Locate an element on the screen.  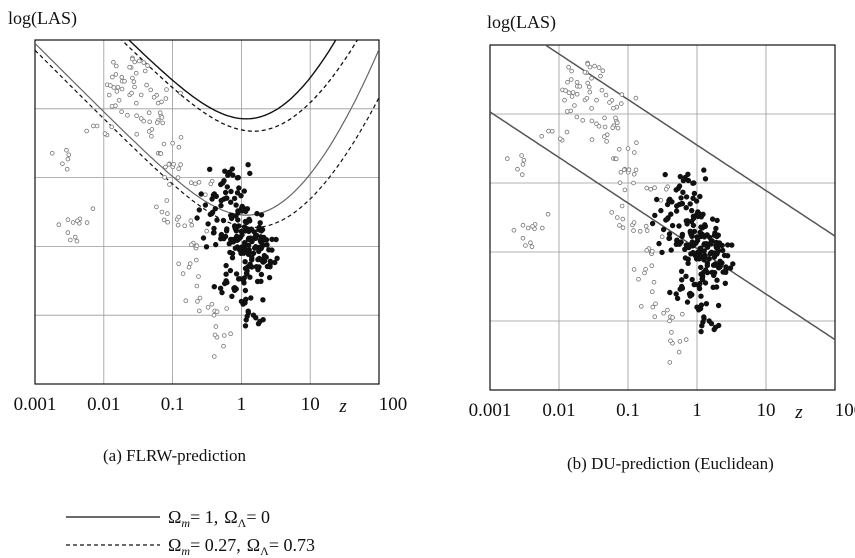
panel-b-subtitle: (b) DU-prediction (Euclidean) is located at coordinates (670, 463).